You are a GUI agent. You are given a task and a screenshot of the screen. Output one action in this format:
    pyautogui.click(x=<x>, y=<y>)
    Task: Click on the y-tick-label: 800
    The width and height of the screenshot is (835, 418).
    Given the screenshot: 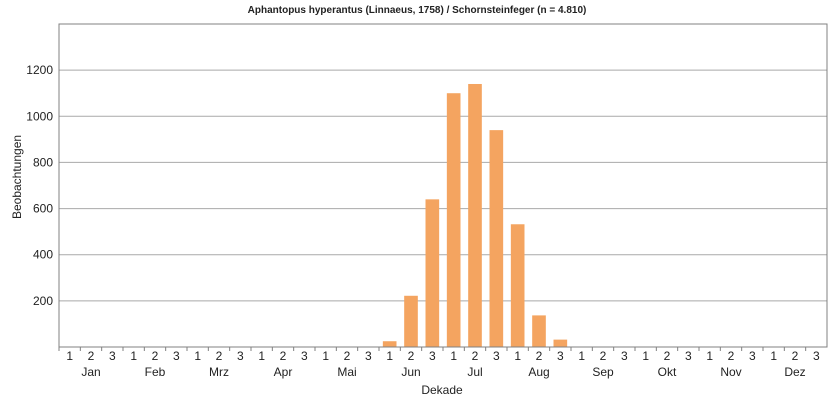 What is the action you would take?
    pyautogui.click(x=43, y=162)
    